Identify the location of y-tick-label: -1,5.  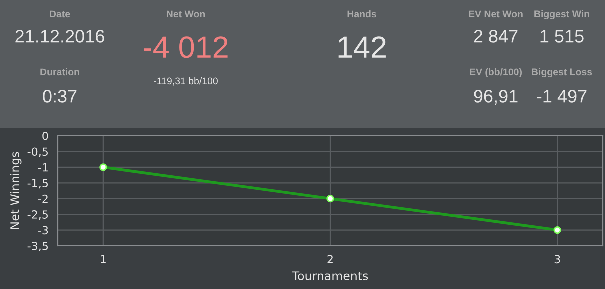
(38, 184).